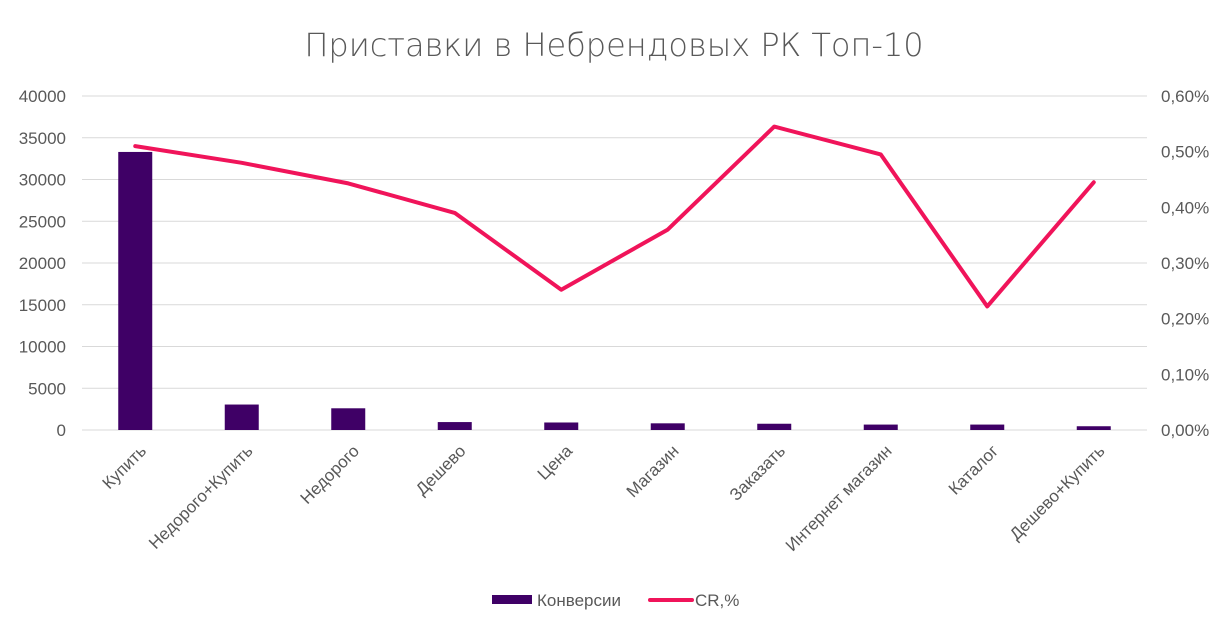 This screenshot has width=1228, height=629. What do you see at coordinates (613, 45) in the screenshot?
I see `chart-title: Приставки в Небрендовых РК Топ-10` at bounding box center [613, 45].